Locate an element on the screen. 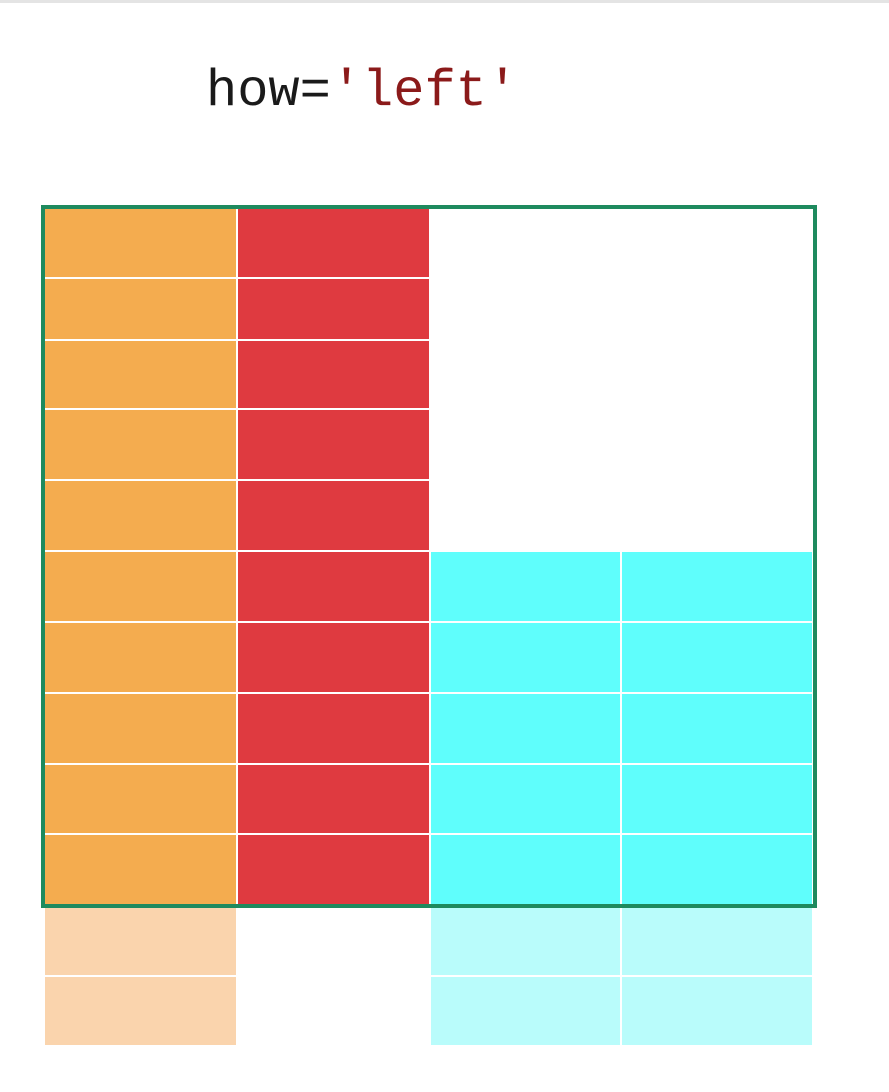  merge-how-title: how='left' is located at coordinates (362, 92).